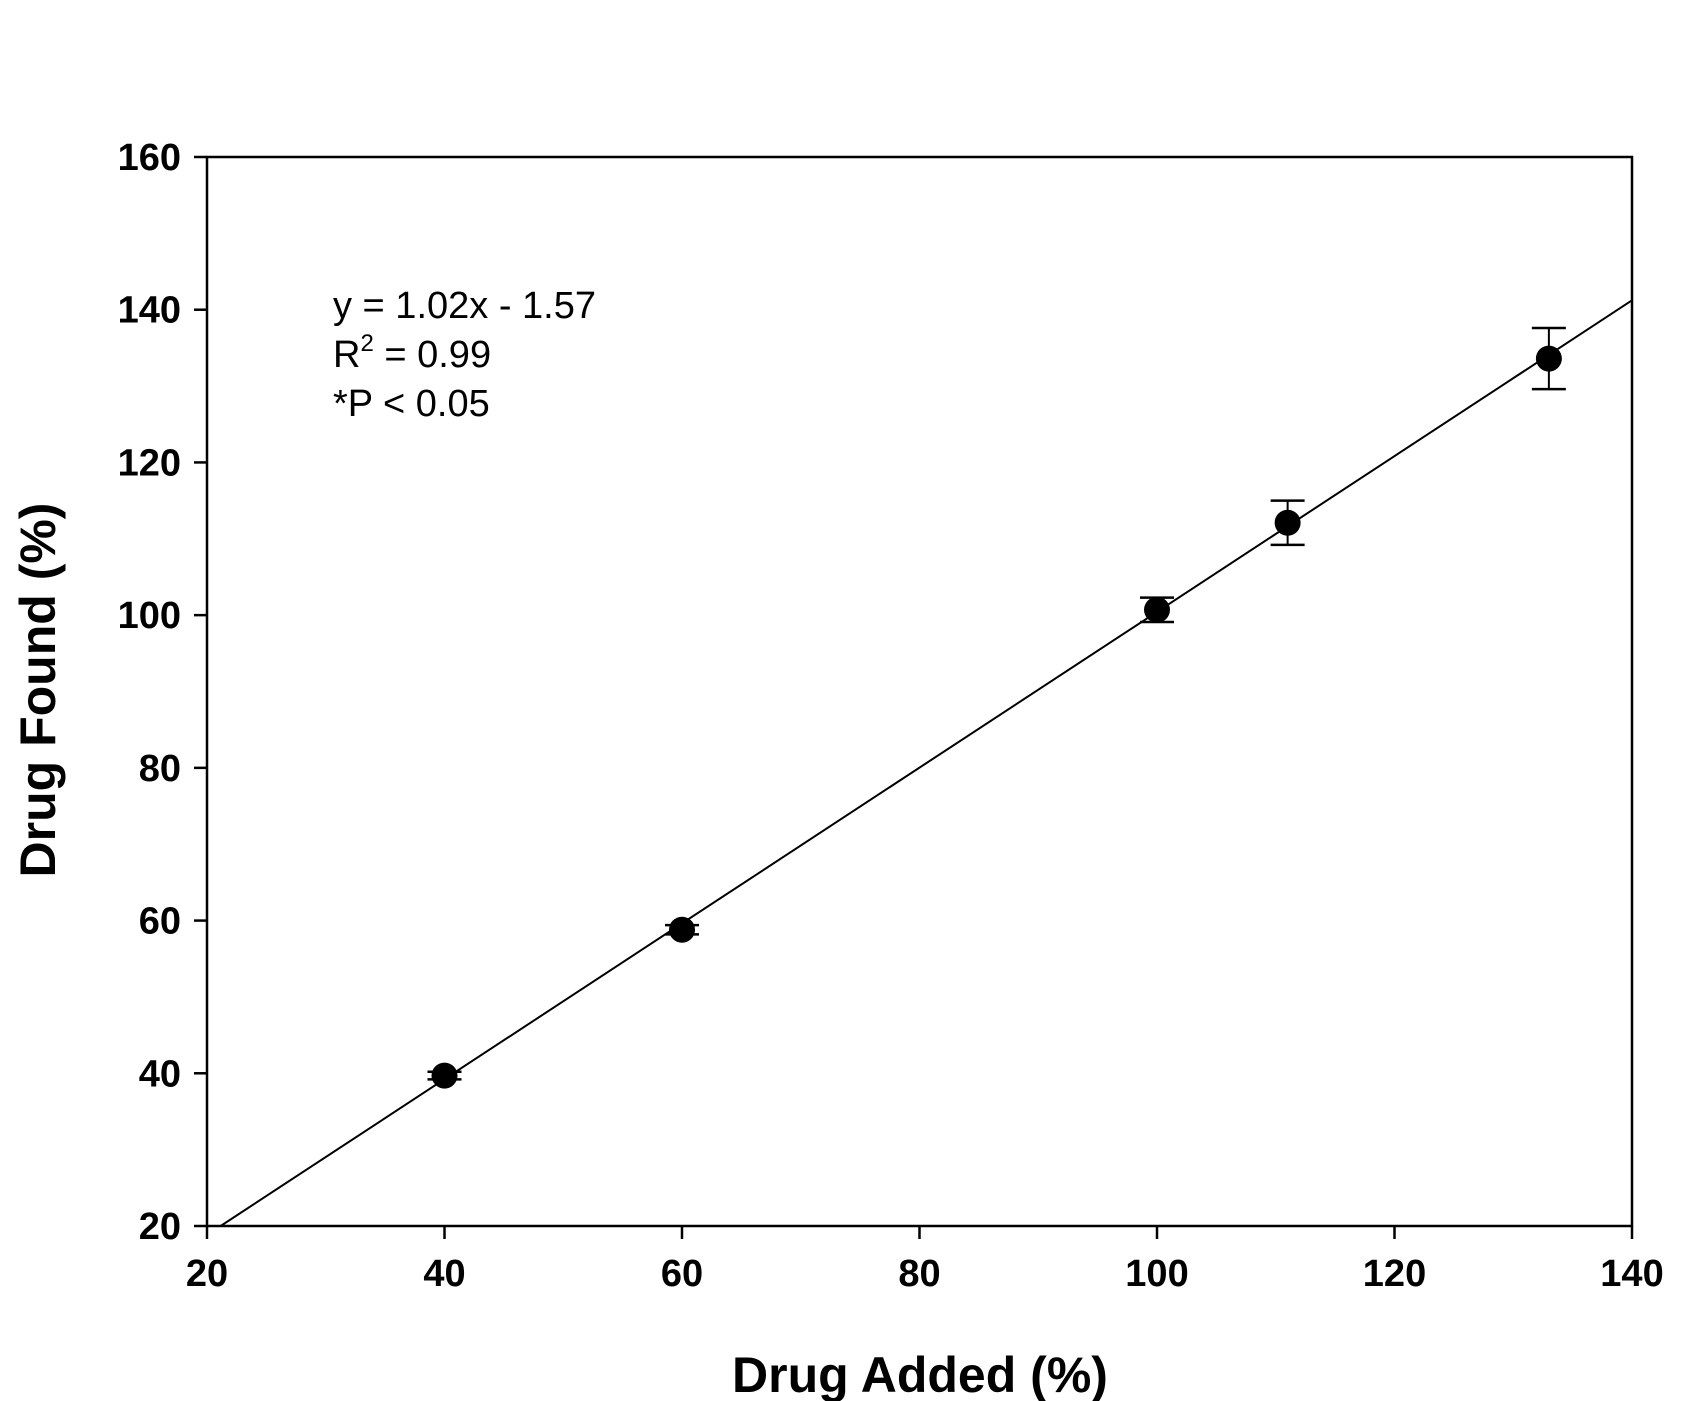  What do you see at coordinates (1156, 1274) in the screenshot?
I see `x-tick-label: 100` at bounding box center [1156, 1274].